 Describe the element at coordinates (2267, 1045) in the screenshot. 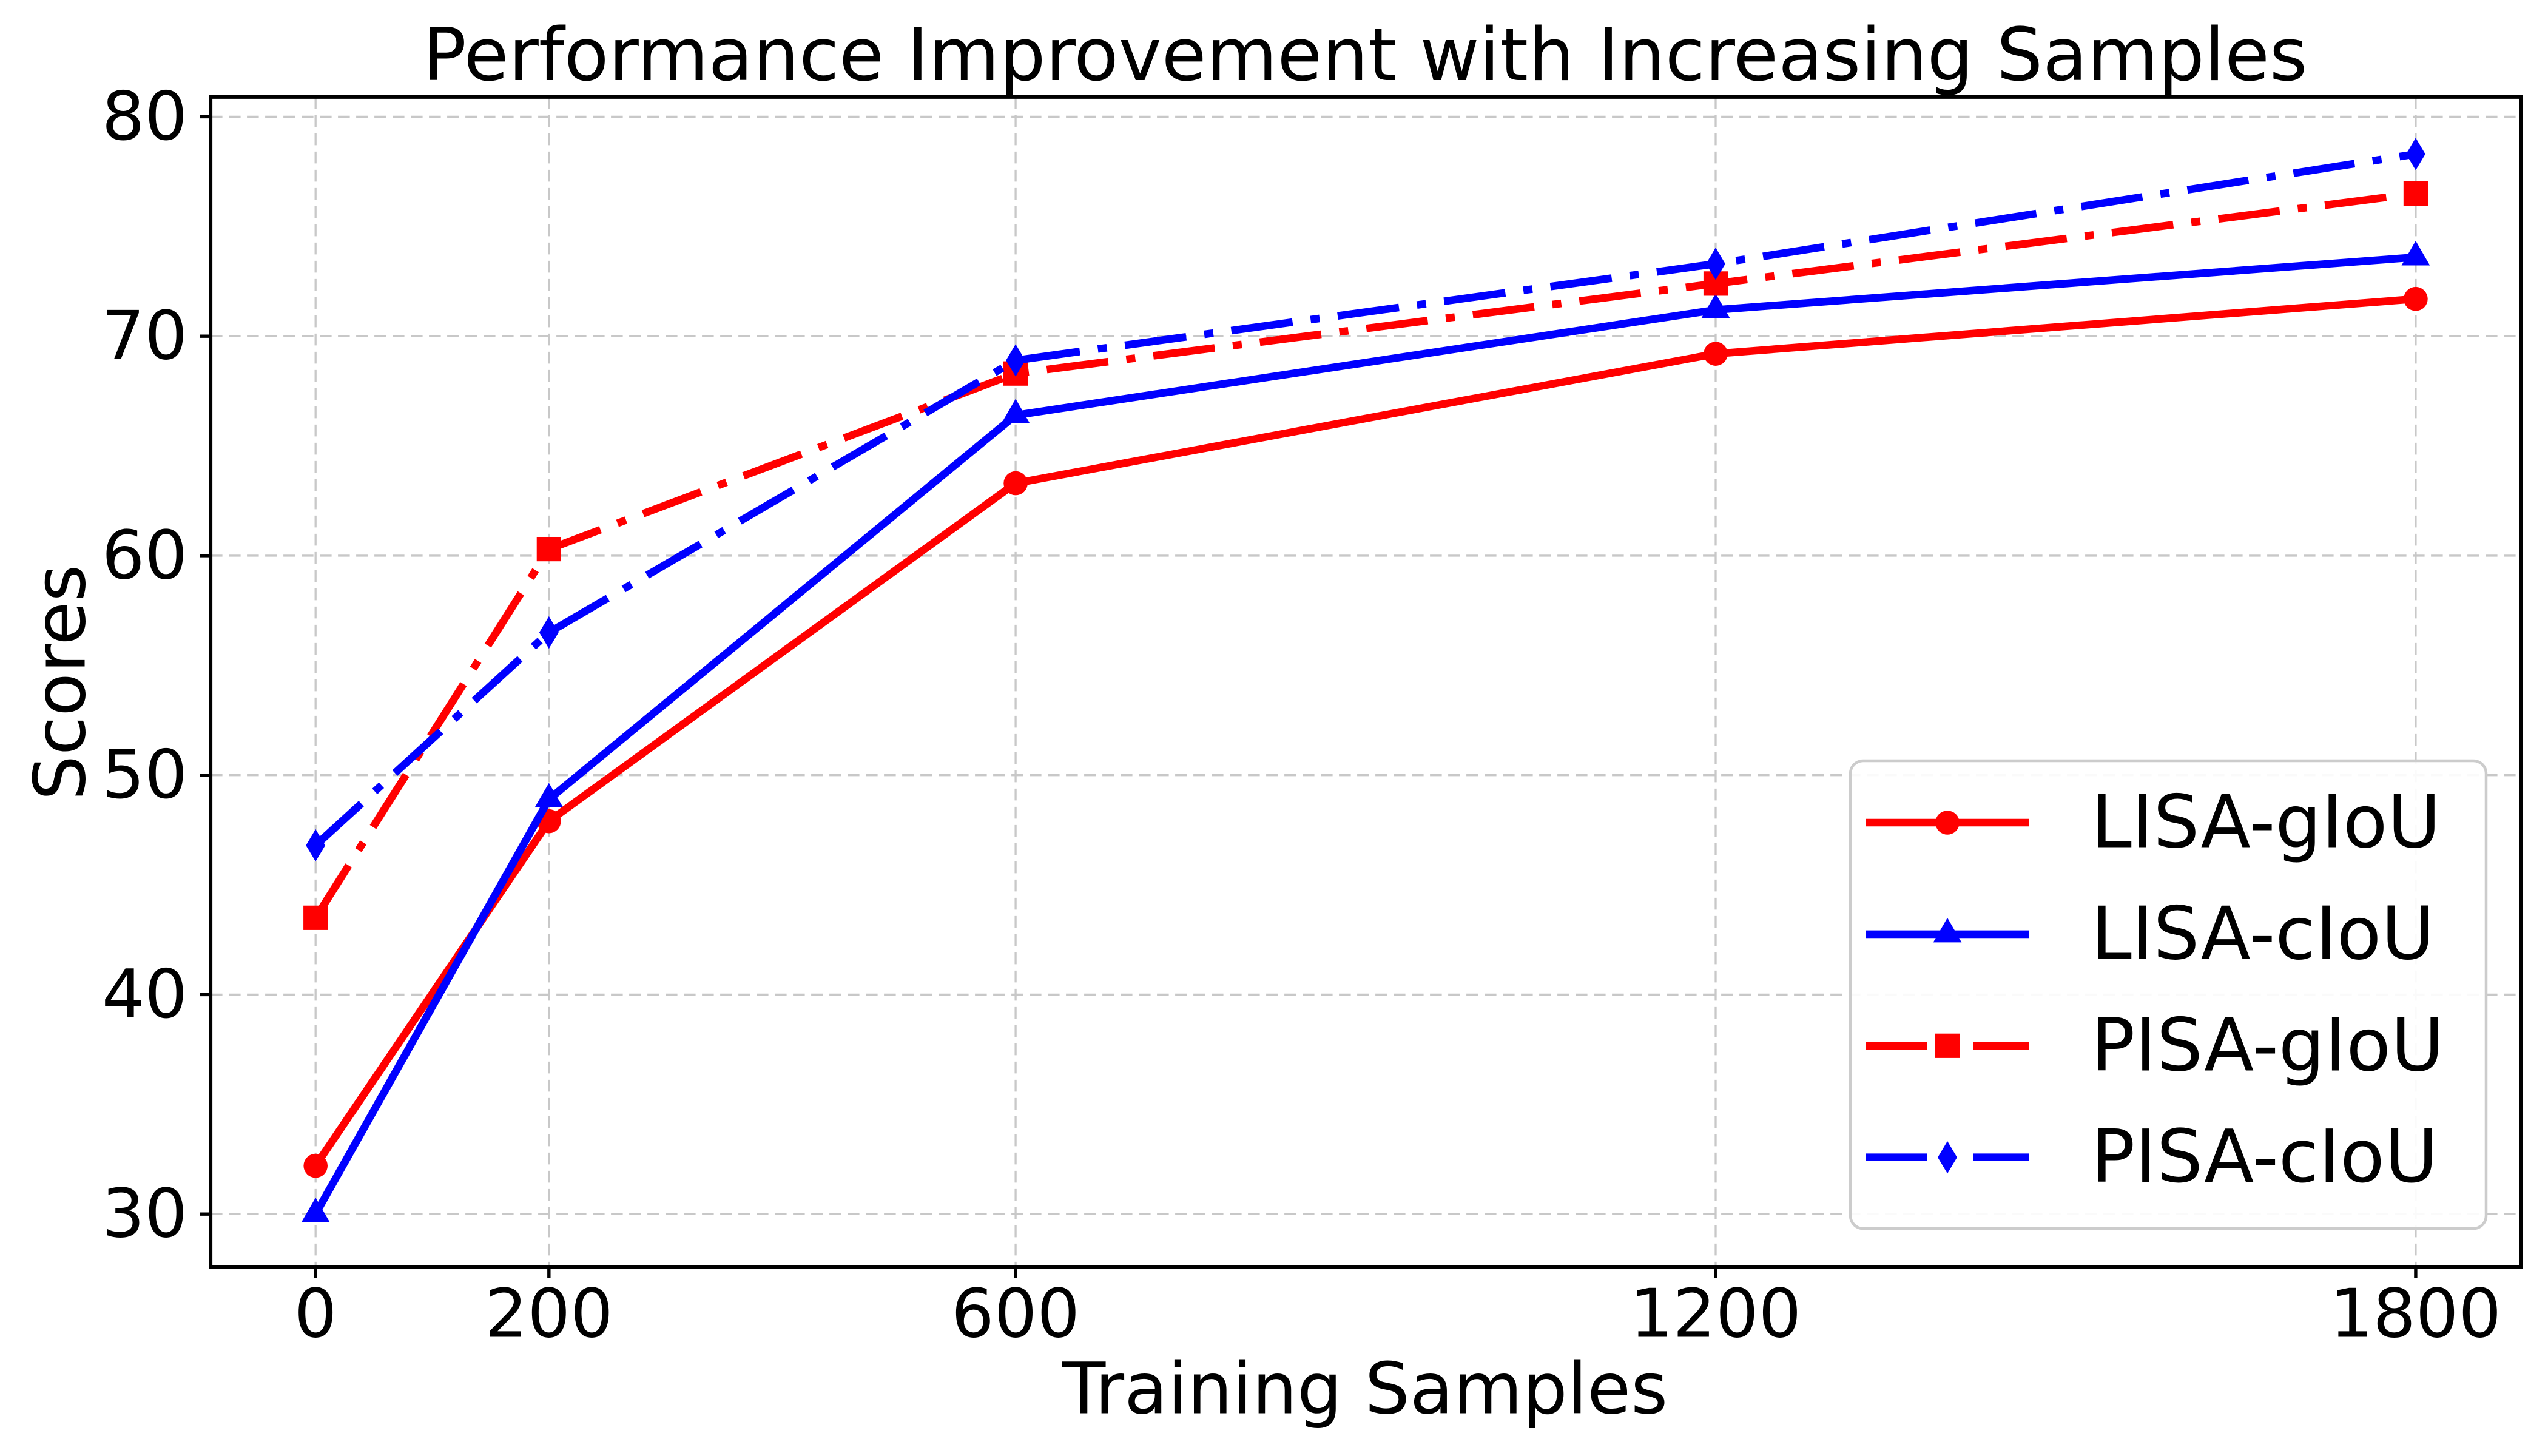

I see `legend-label-PISA-gIoU: PISA-gIoU` at that location.